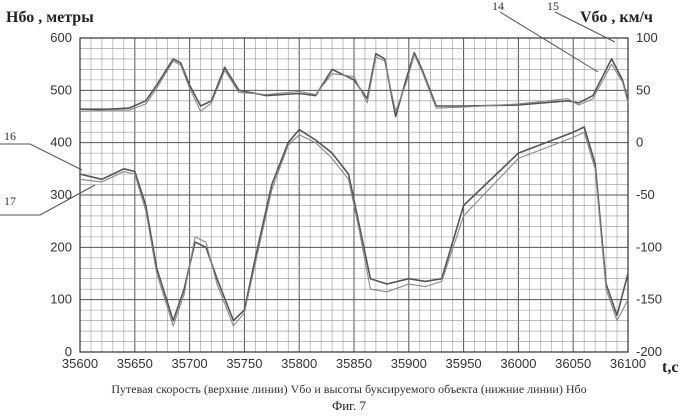 The image size is (698, 418). I want to click on y-right-tick-label: 100, so click(647, 37).